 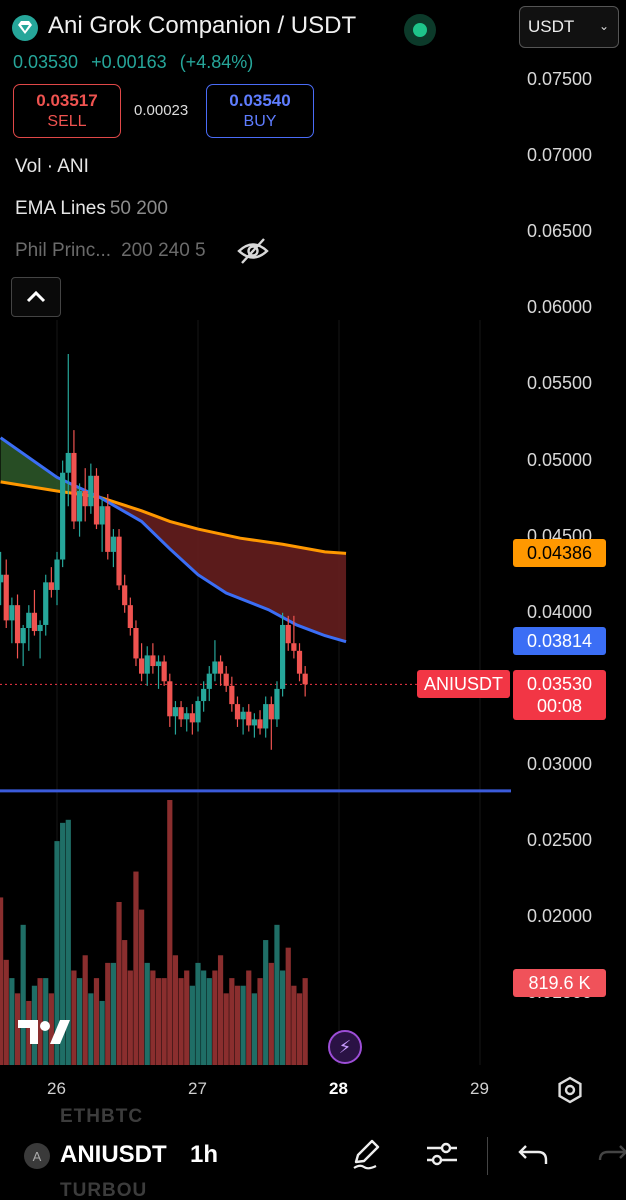 What do you see at coordinates (253, 251) in the screenshot?
I see `eye-off-icon` at bounding box center [253, 251].